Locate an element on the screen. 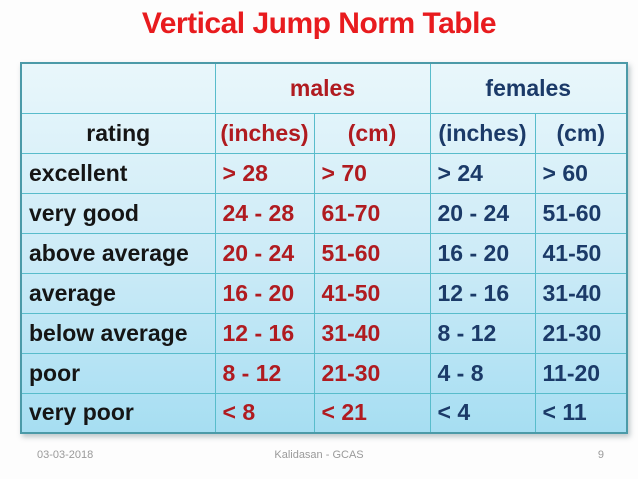 The height and width of the screenshot is (479, 638). male-inches-cell: 16 - 20 is located at coordinates (264, 293).